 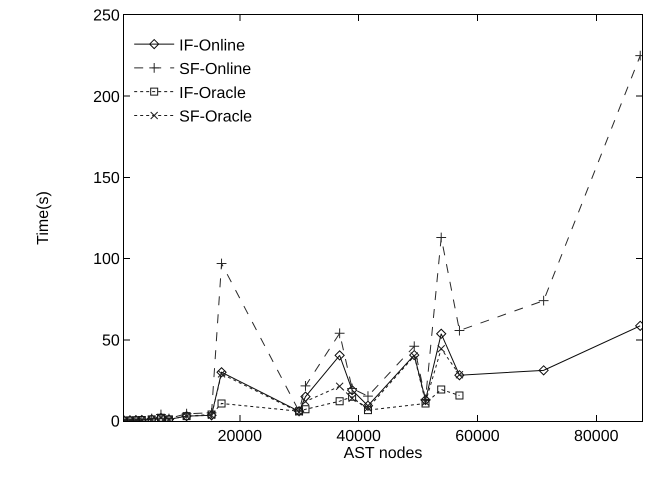 I want to click on x-tick-label: 60000, so click(x=477, y=437).